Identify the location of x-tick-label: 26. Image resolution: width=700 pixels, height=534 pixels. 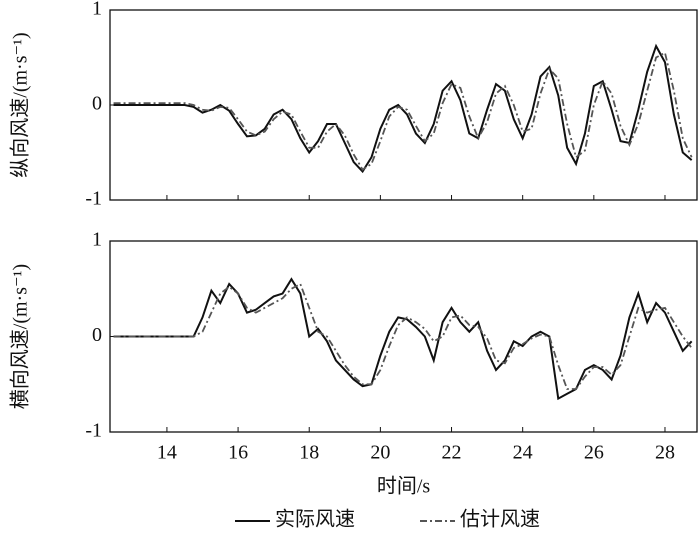
(594, 453).